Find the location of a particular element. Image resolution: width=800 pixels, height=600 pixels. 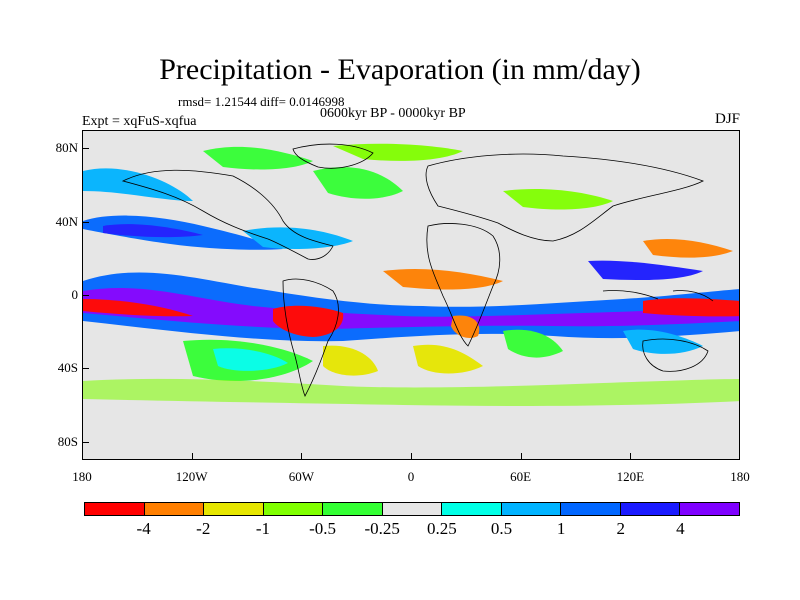

experiment-label: Expt = xqFuS-xqfua is located at coordinates (139, 121).